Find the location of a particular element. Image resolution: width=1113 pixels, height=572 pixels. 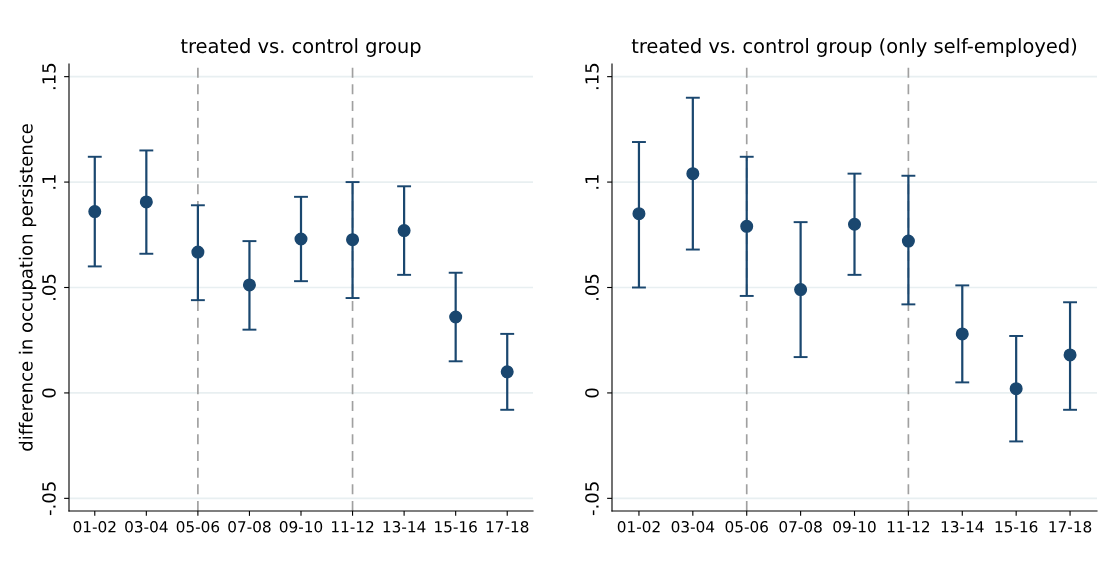

chart-title: treated vs. control group is located at coordinates (300, 47).